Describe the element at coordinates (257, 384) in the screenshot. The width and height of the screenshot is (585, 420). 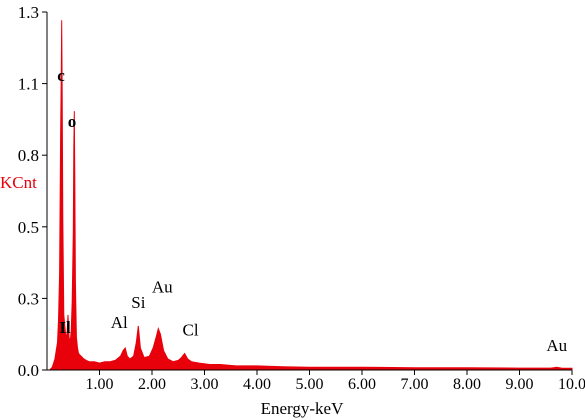
I see `x-tick-label: 4.00` at that location.